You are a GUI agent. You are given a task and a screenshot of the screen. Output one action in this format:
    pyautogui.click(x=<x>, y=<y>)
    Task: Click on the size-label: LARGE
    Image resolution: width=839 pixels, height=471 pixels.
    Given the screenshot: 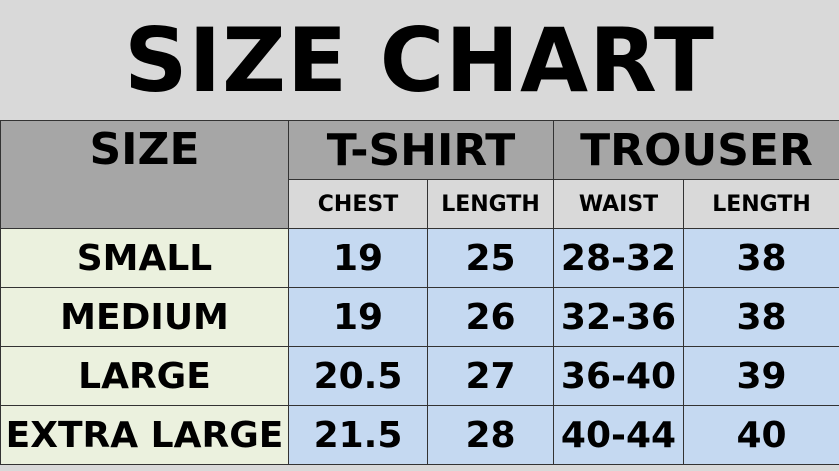 What is the action you would take?
    pyautogui.click(x=144, y=376)
    